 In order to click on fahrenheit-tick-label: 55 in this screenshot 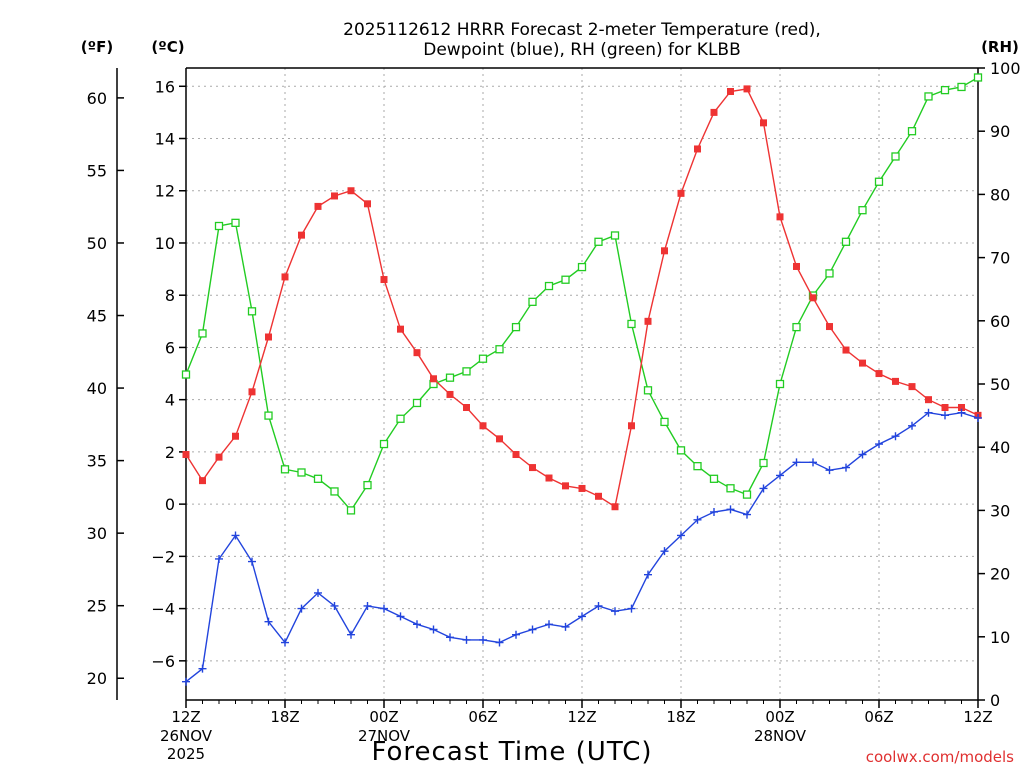, I will do `click(97, 170)`.